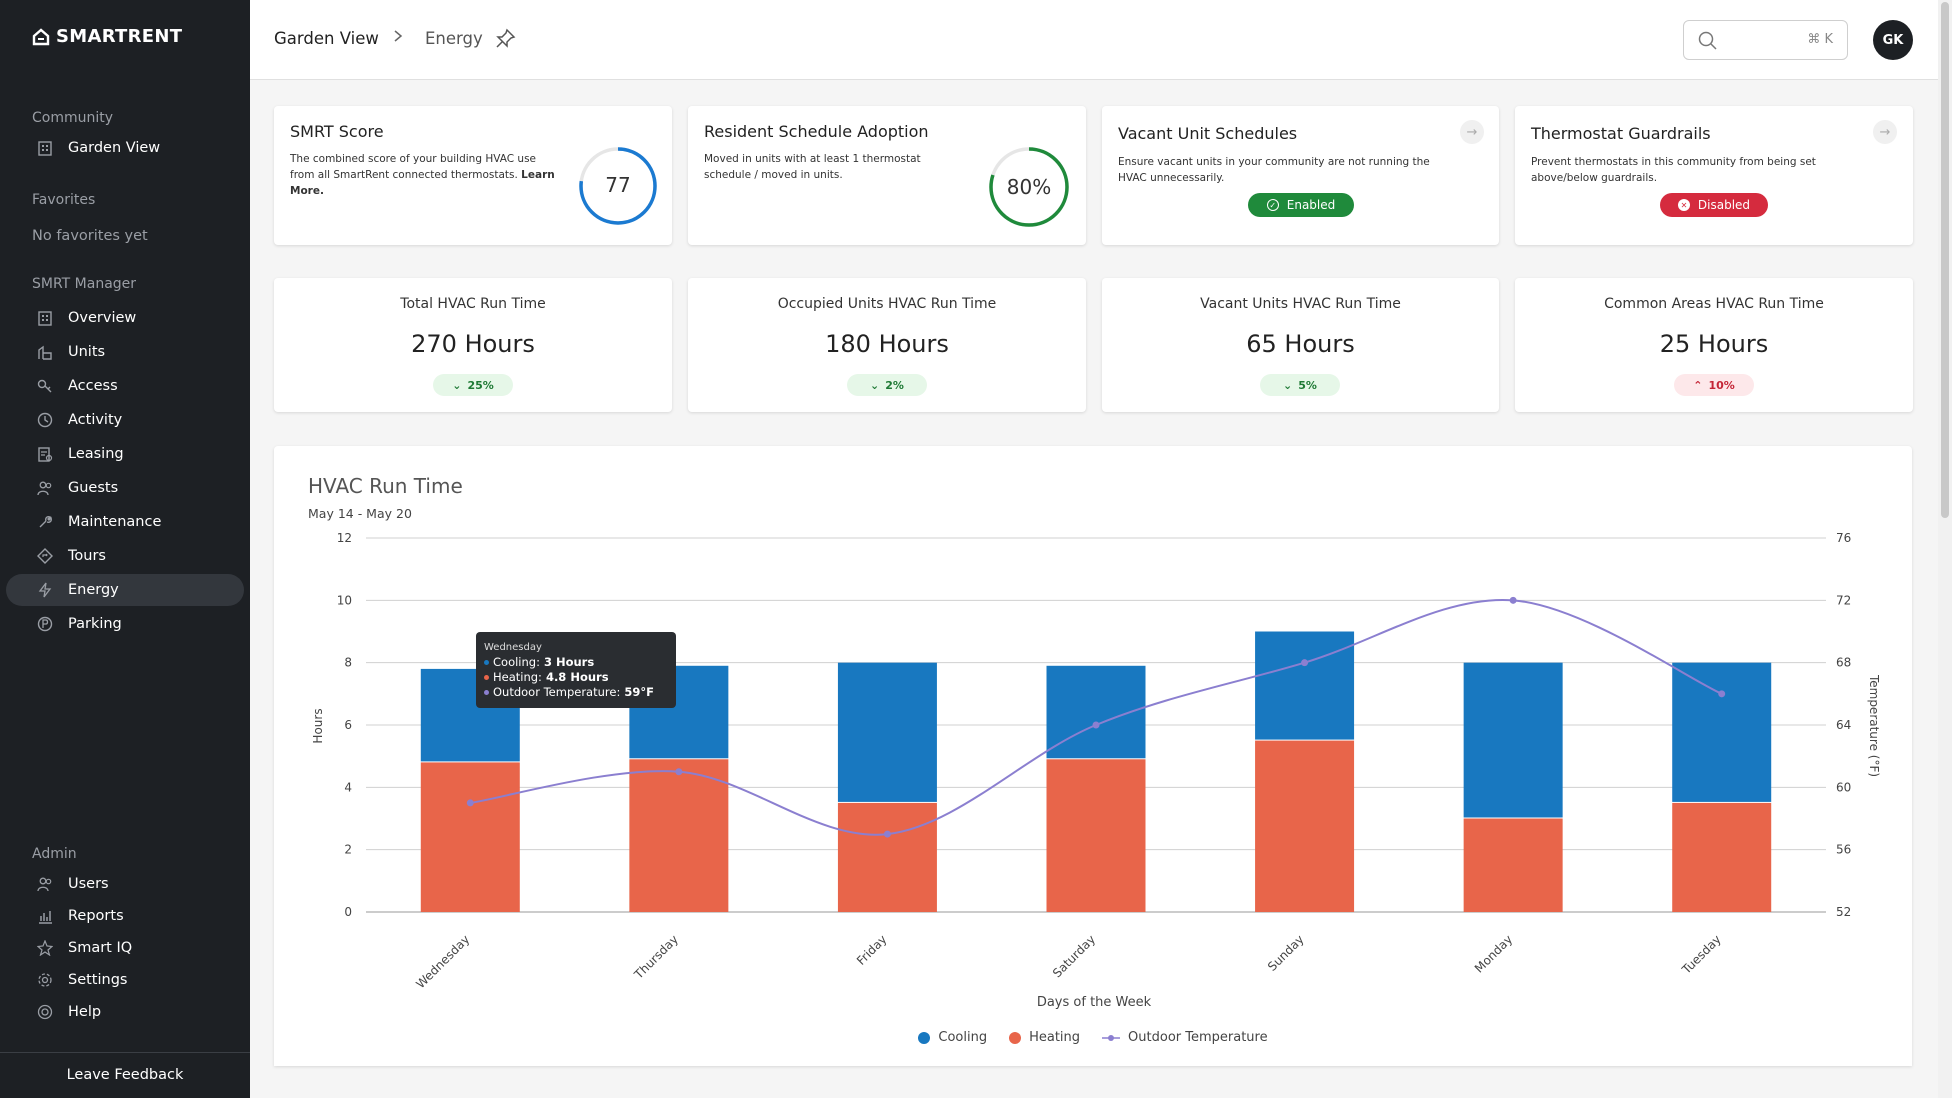  I want to click on y2-tick-label: 60, so click(1843, 787).